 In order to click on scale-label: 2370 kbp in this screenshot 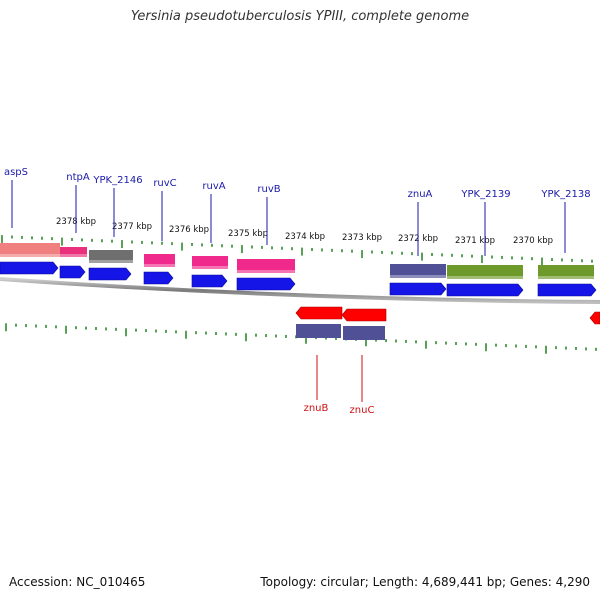, I will do `click(533, 241)`.